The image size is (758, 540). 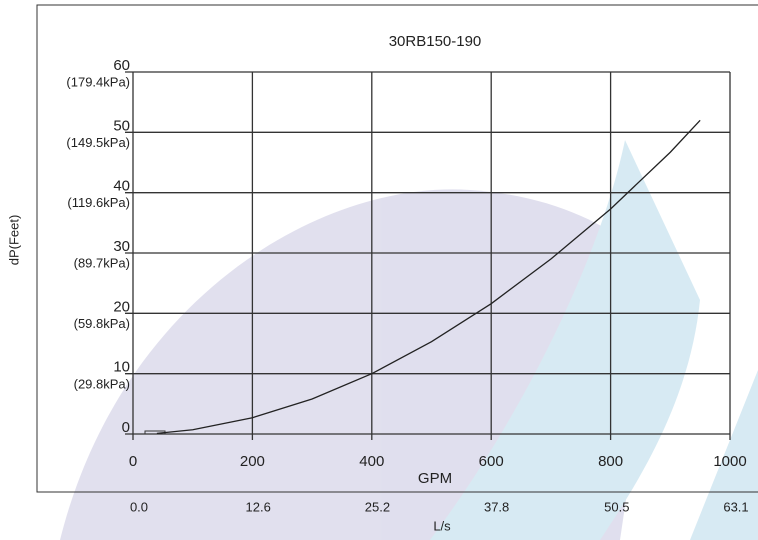 What do you see at coordinates (371, 461) in the screenshot?
I see `x-tick-label: 400` at bounding box center [371, 461].